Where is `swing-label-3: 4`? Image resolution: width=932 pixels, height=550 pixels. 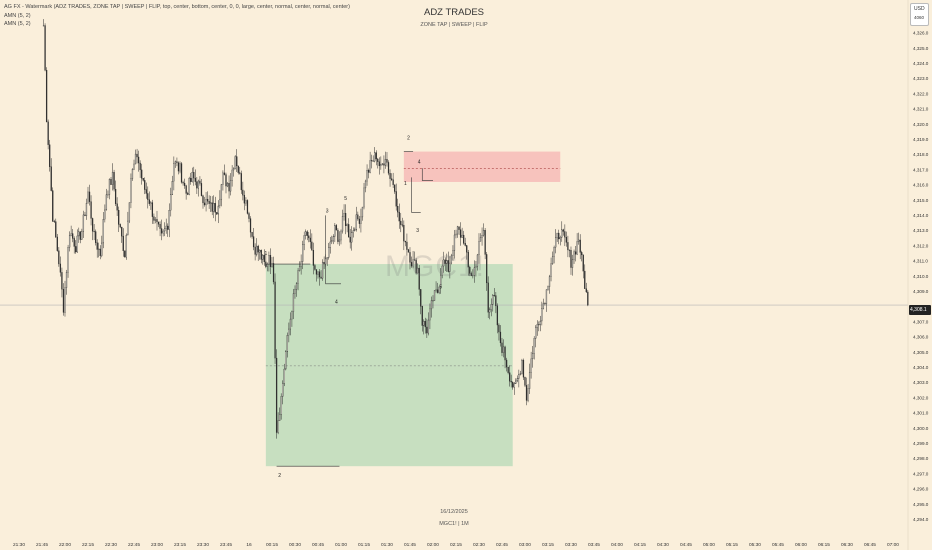 swing-label-3: 4 is located at coordinates (336, 303).